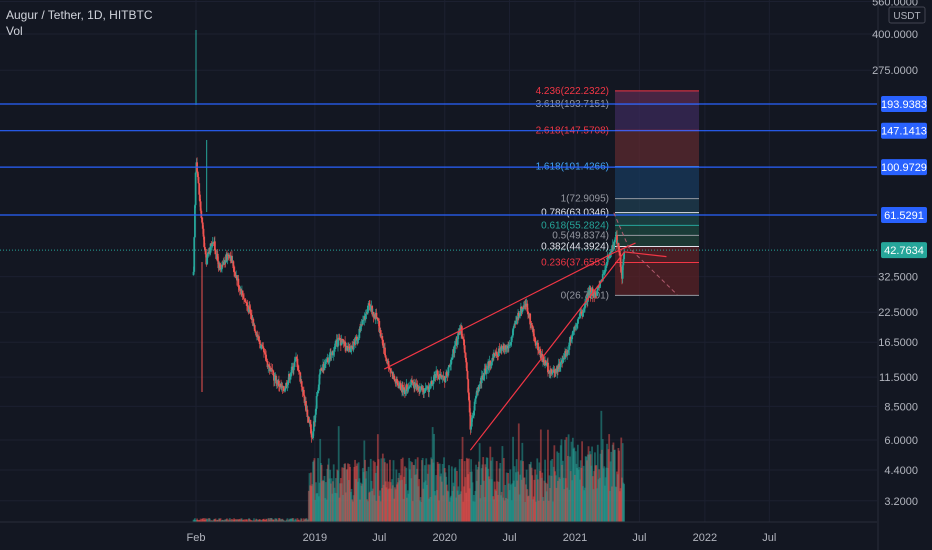 This screenshot has width=932, height=550. I want to click on y-tick-label: 8.5000, so click(901, 407).